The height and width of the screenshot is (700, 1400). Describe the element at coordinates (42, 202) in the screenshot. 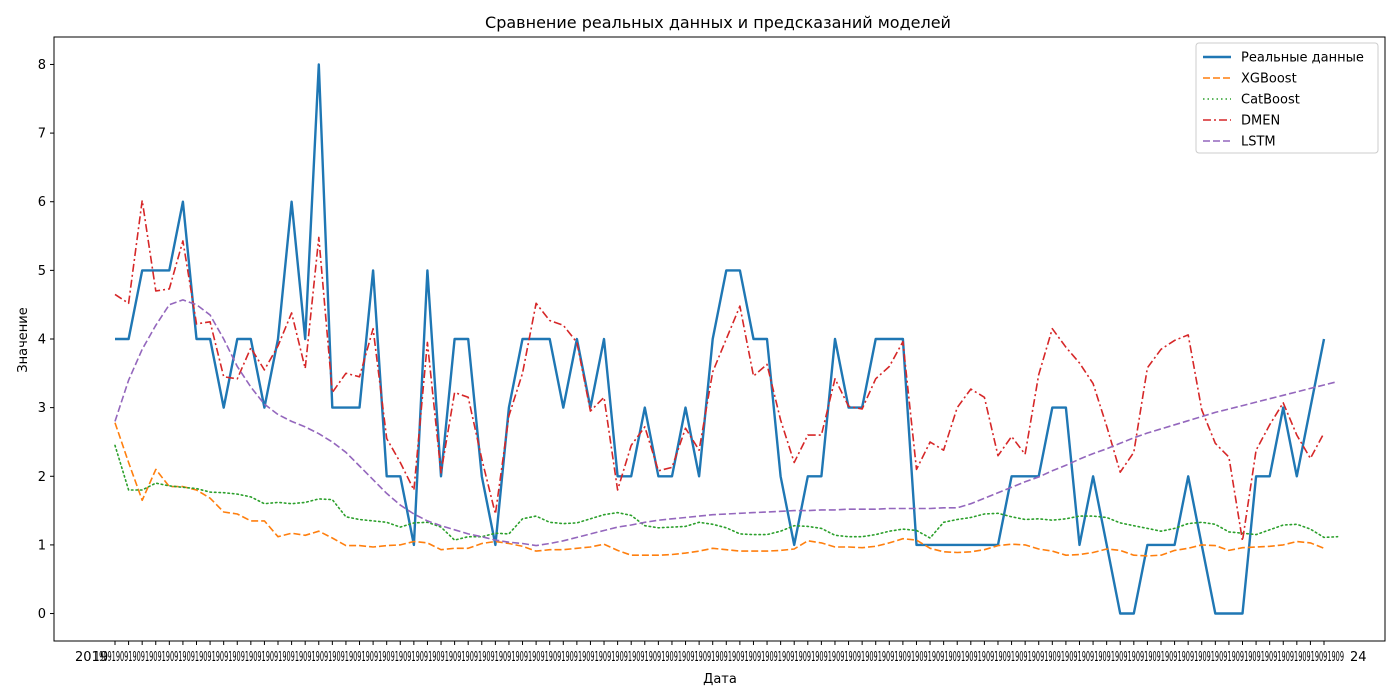

I see `y-tick-label: 6` at that location.